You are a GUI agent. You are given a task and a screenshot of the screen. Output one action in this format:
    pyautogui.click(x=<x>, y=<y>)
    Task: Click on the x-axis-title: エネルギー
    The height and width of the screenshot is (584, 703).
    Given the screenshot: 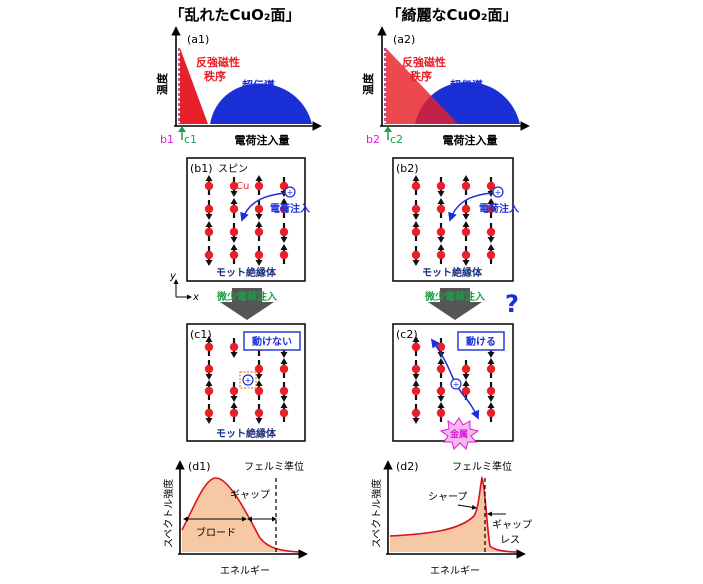 What is the action you would take?
    pyautogui.click(x=245, y=571)
    